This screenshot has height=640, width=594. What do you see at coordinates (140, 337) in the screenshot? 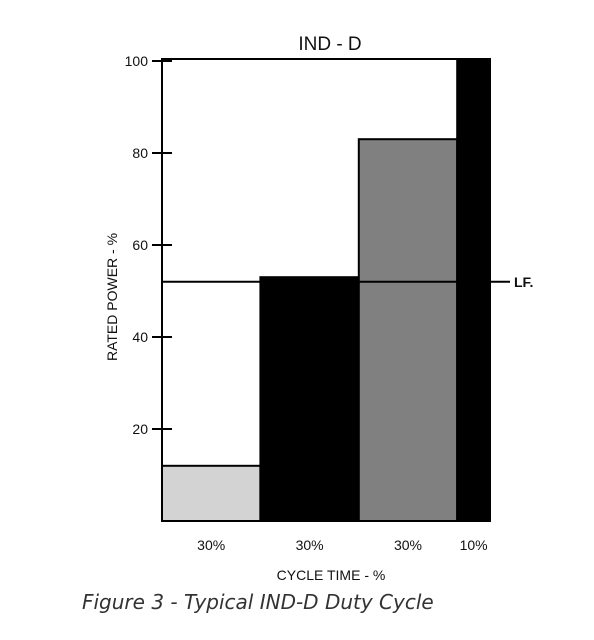
I see `y-tick-label: 40` at bounding box center [140, 337].